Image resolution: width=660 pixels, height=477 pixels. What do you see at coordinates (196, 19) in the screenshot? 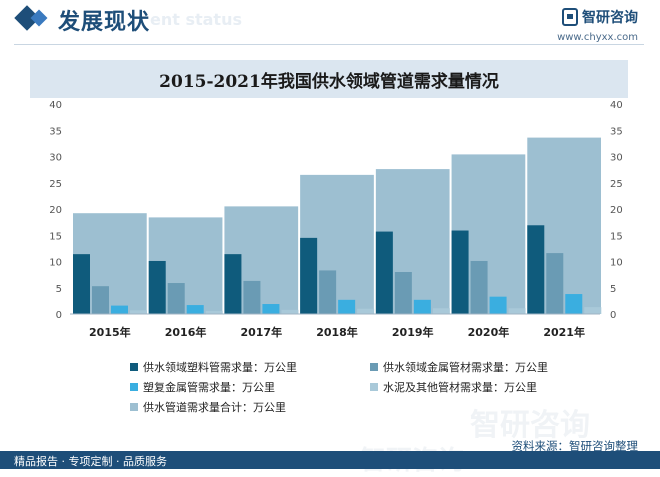
I see `watermark-english: ent status` at bounding box center [196, 19].